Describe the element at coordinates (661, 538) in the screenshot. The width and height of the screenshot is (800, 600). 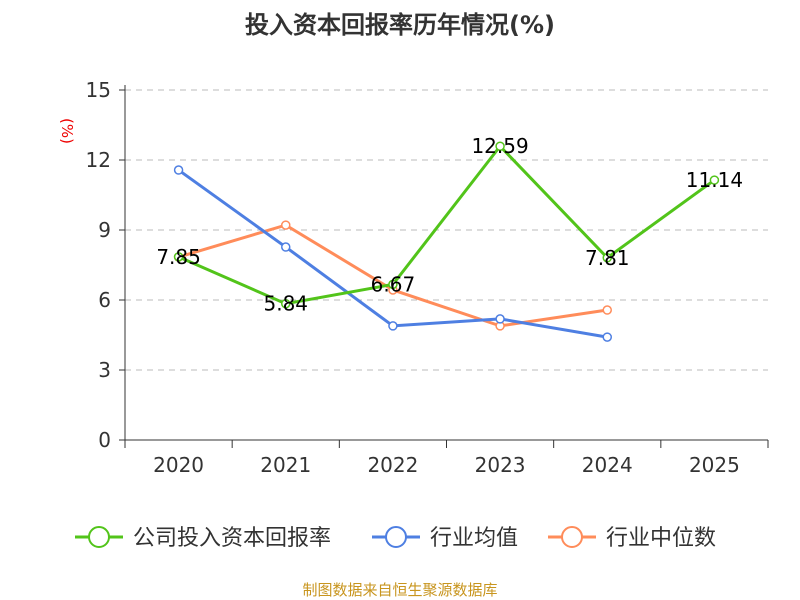
I see `legend-label: 行业中位数` at that location.